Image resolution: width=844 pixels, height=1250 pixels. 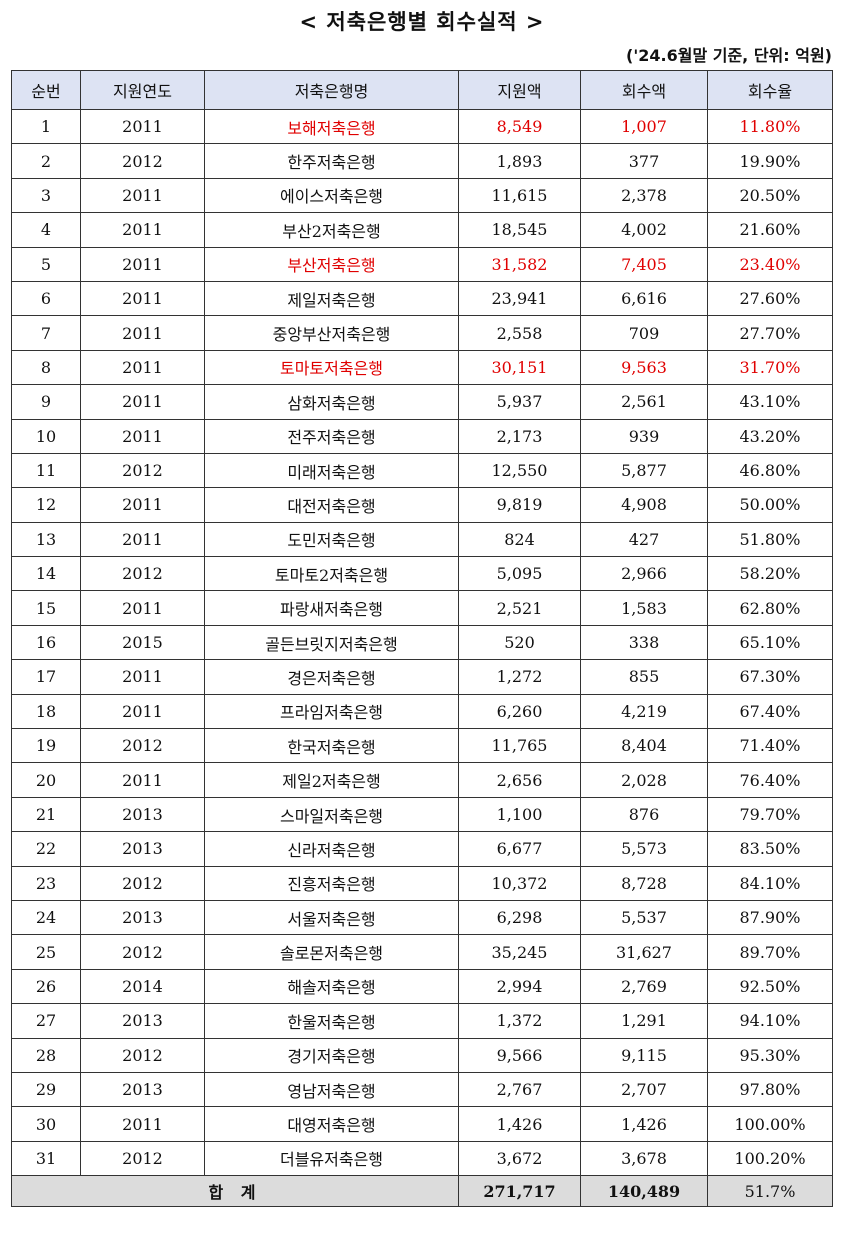 I want to click on table-row: 13 2011 도민저축은행 824 427 51.80%, so click(x=422, y=539).